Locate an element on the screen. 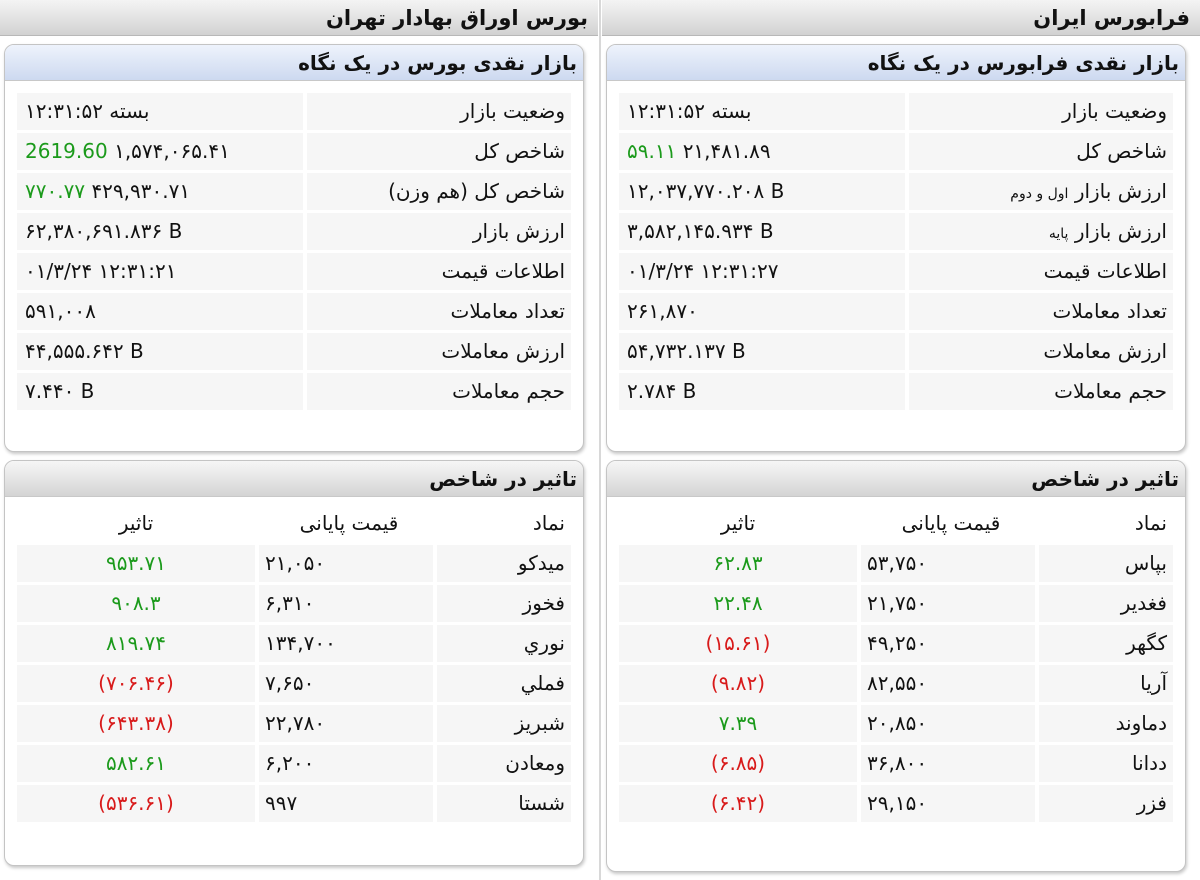 Image resolution: width=1200 pixels, height=880 pixels. table-row: بپاس ۵۳,۷۵۰ ۶۲.۸۳ is located at coordinates (896, 563).